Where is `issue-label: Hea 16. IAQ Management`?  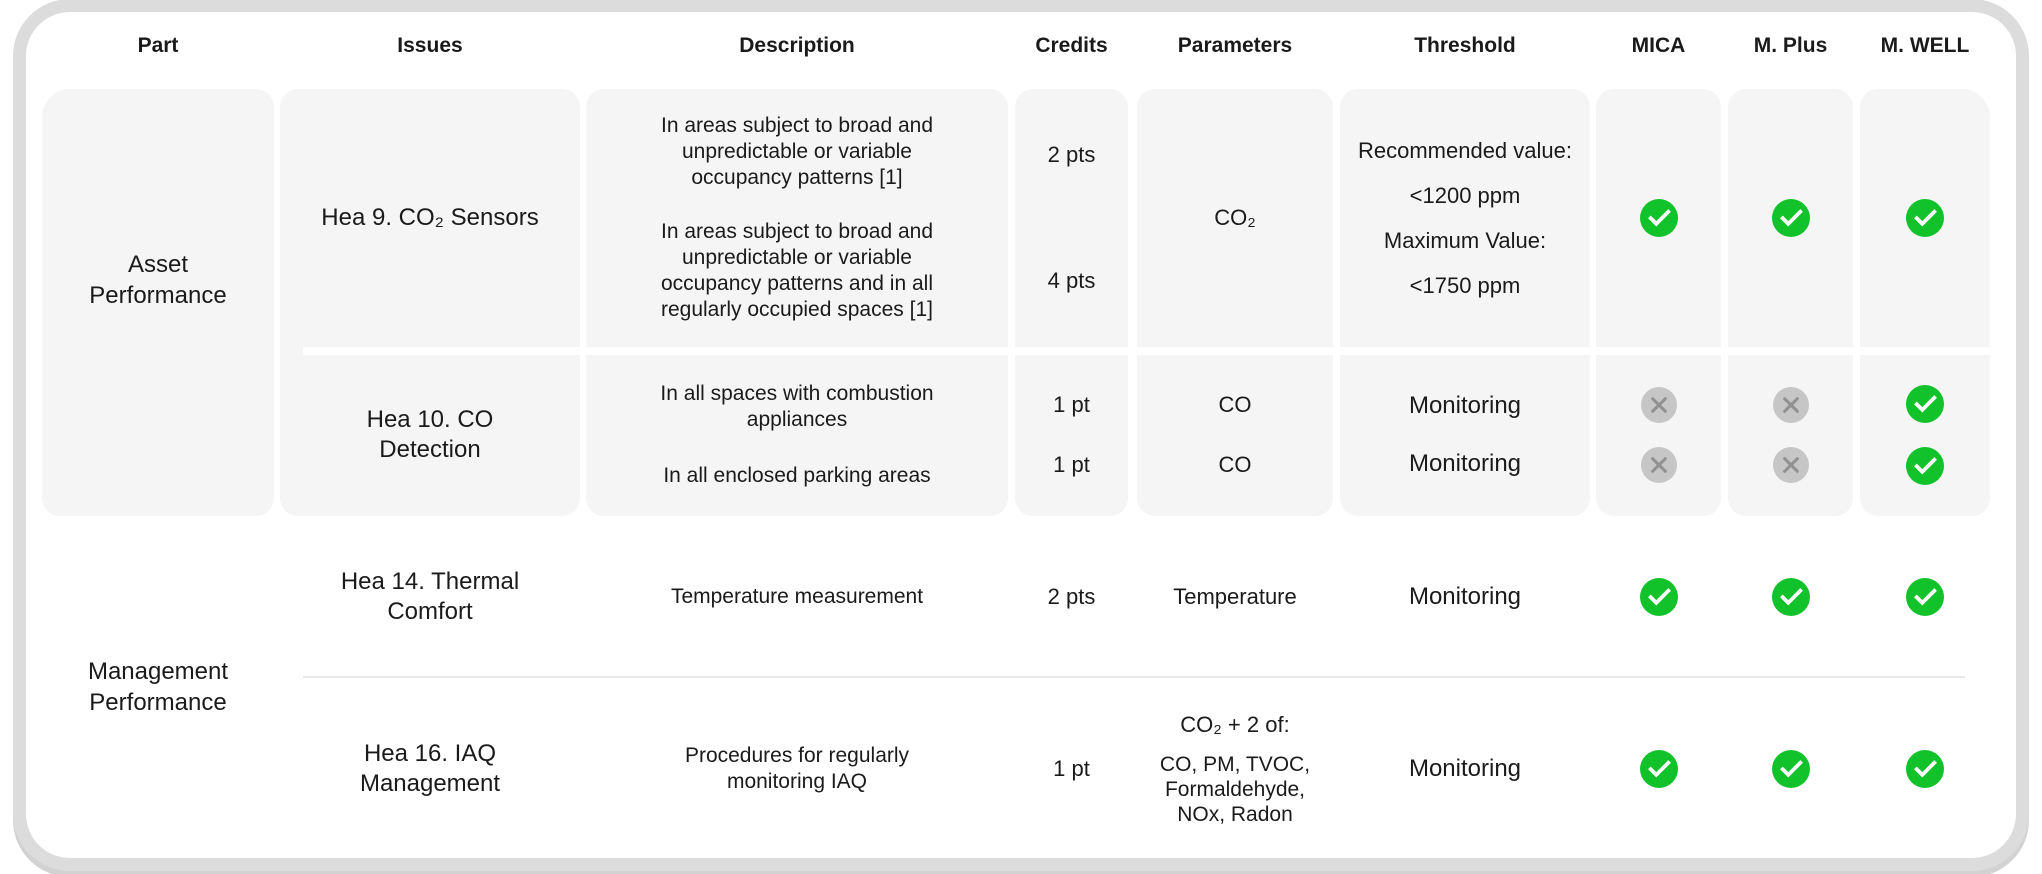 issue-label: Hea 16. IAQ Management is located at coordinates (430, 768).